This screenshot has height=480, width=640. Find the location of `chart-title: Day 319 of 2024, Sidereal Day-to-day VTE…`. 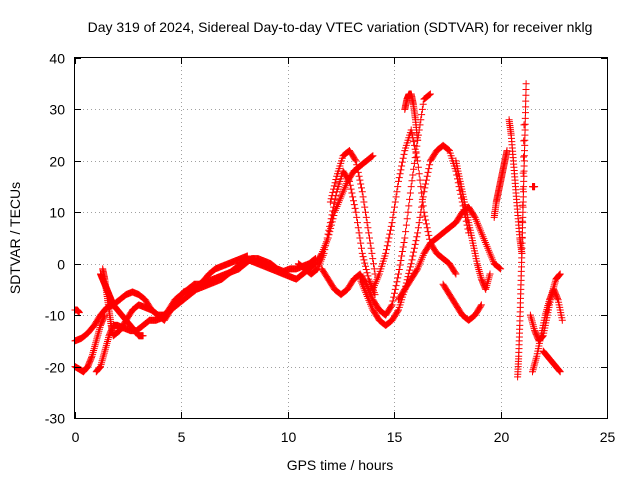

chart-title: Day 319 of 2024, Sidereal Day-to-day VTE… is located at coordinates (340, 27).